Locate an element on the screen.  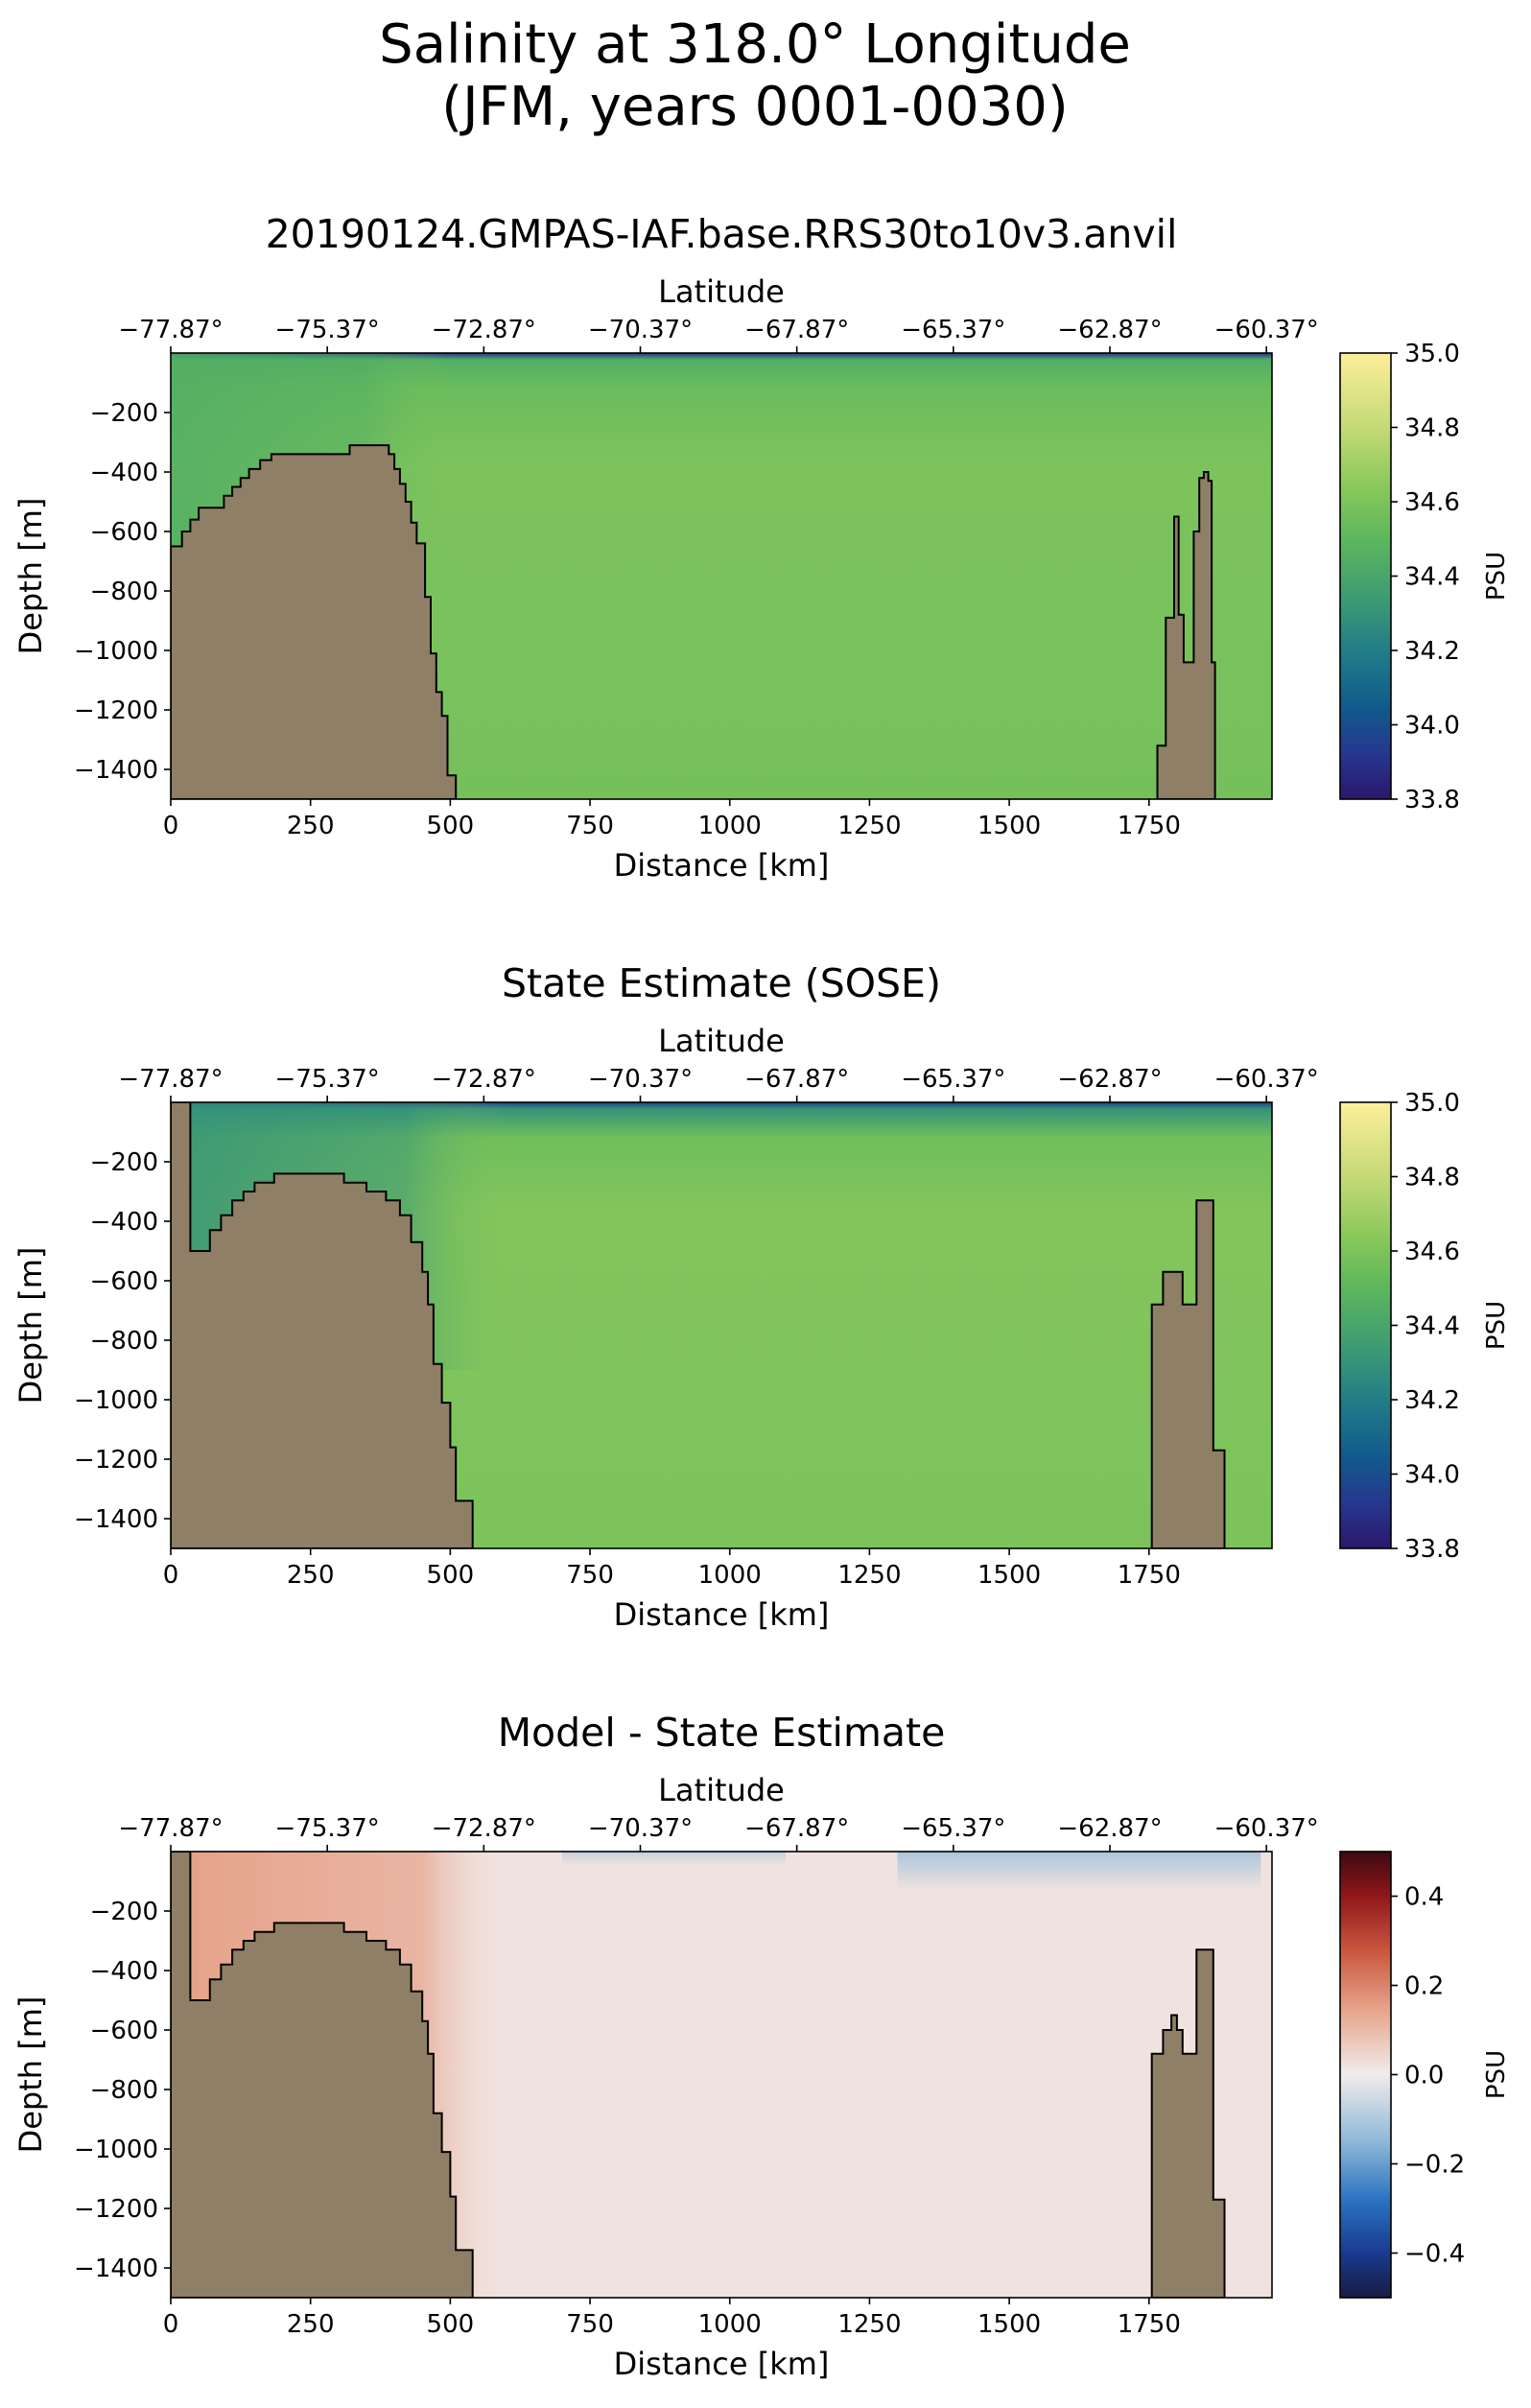
figure-title-line1: Salinity at 318.0° Longitude is located at coordinates (755, 44).